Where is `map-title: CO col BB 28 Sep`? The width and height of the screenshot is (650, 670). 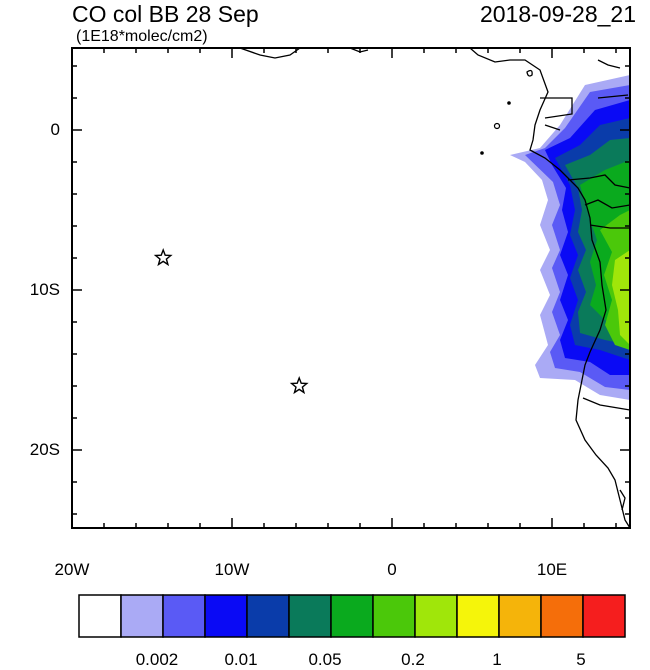 map-title: CO col BB 28 Sep is located at coordinates (165, 14).